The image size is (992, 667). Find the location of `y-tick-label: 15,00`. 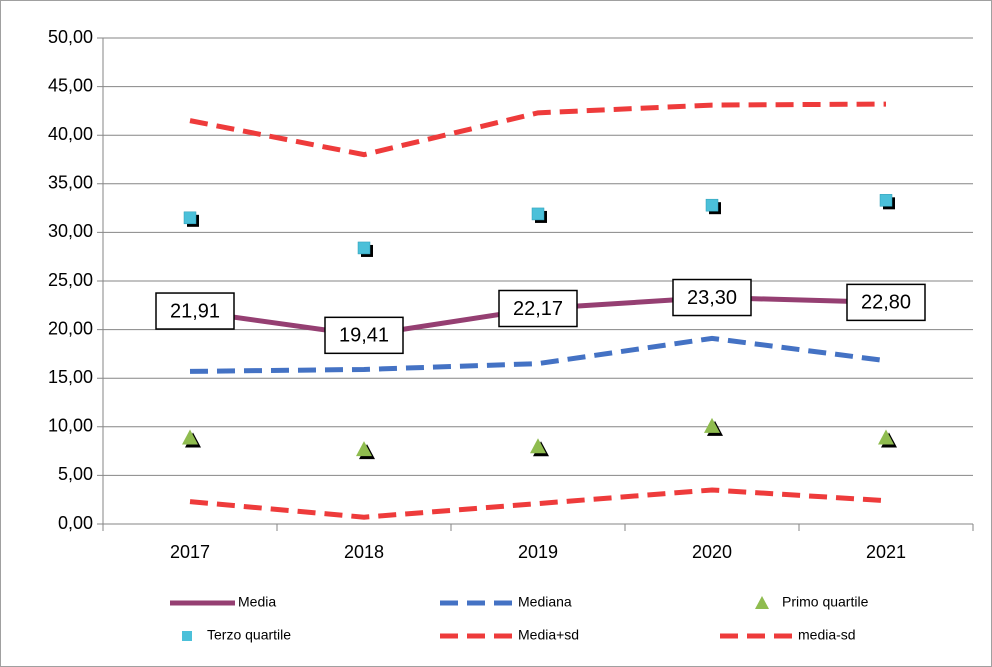

y-tick-label: 15,00 is located at coordinates (70, 377).